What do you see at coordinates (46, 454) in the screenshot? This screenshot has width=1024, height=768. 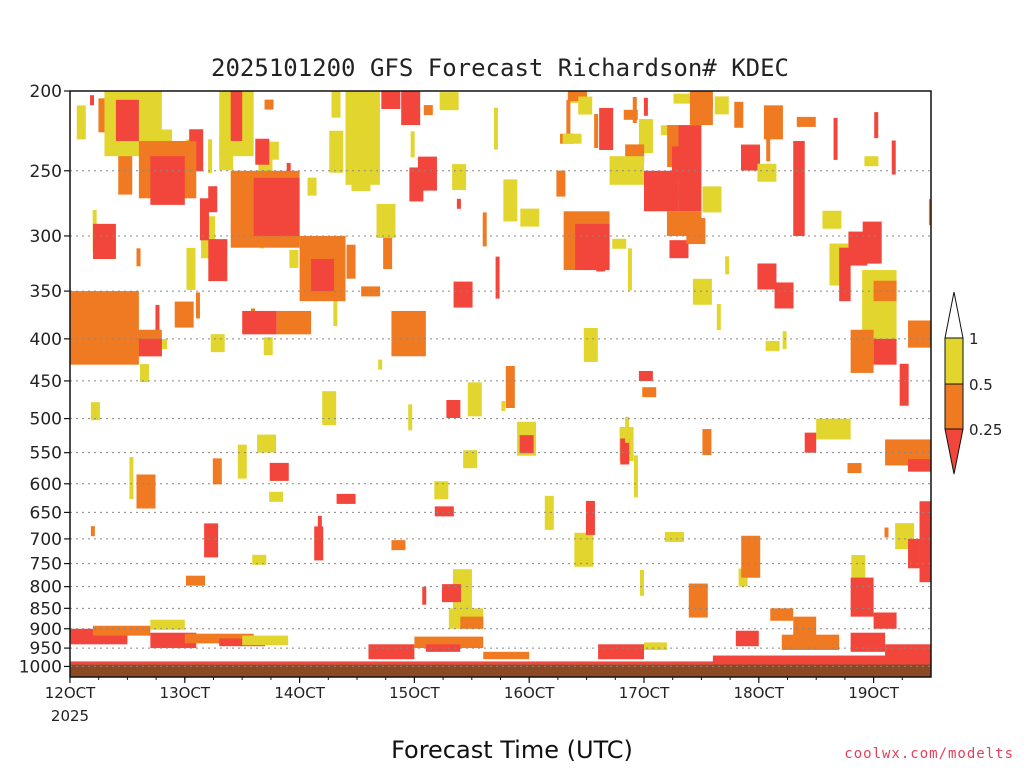 I see `y-tick-label: 550` at bounding box center [46, 454].